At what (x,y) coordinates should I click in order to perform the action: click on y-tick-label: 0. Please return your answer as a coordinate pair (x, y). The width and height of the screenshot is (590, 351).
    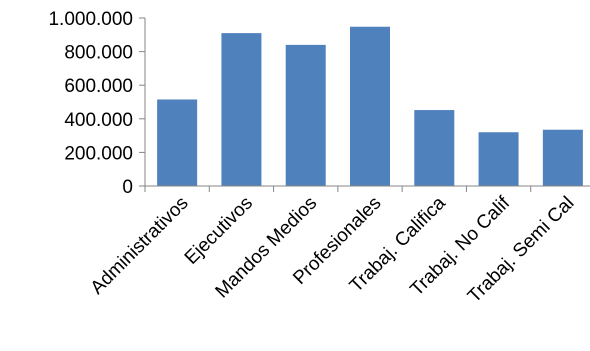
    Looking at the image, I should click on (127, 187).